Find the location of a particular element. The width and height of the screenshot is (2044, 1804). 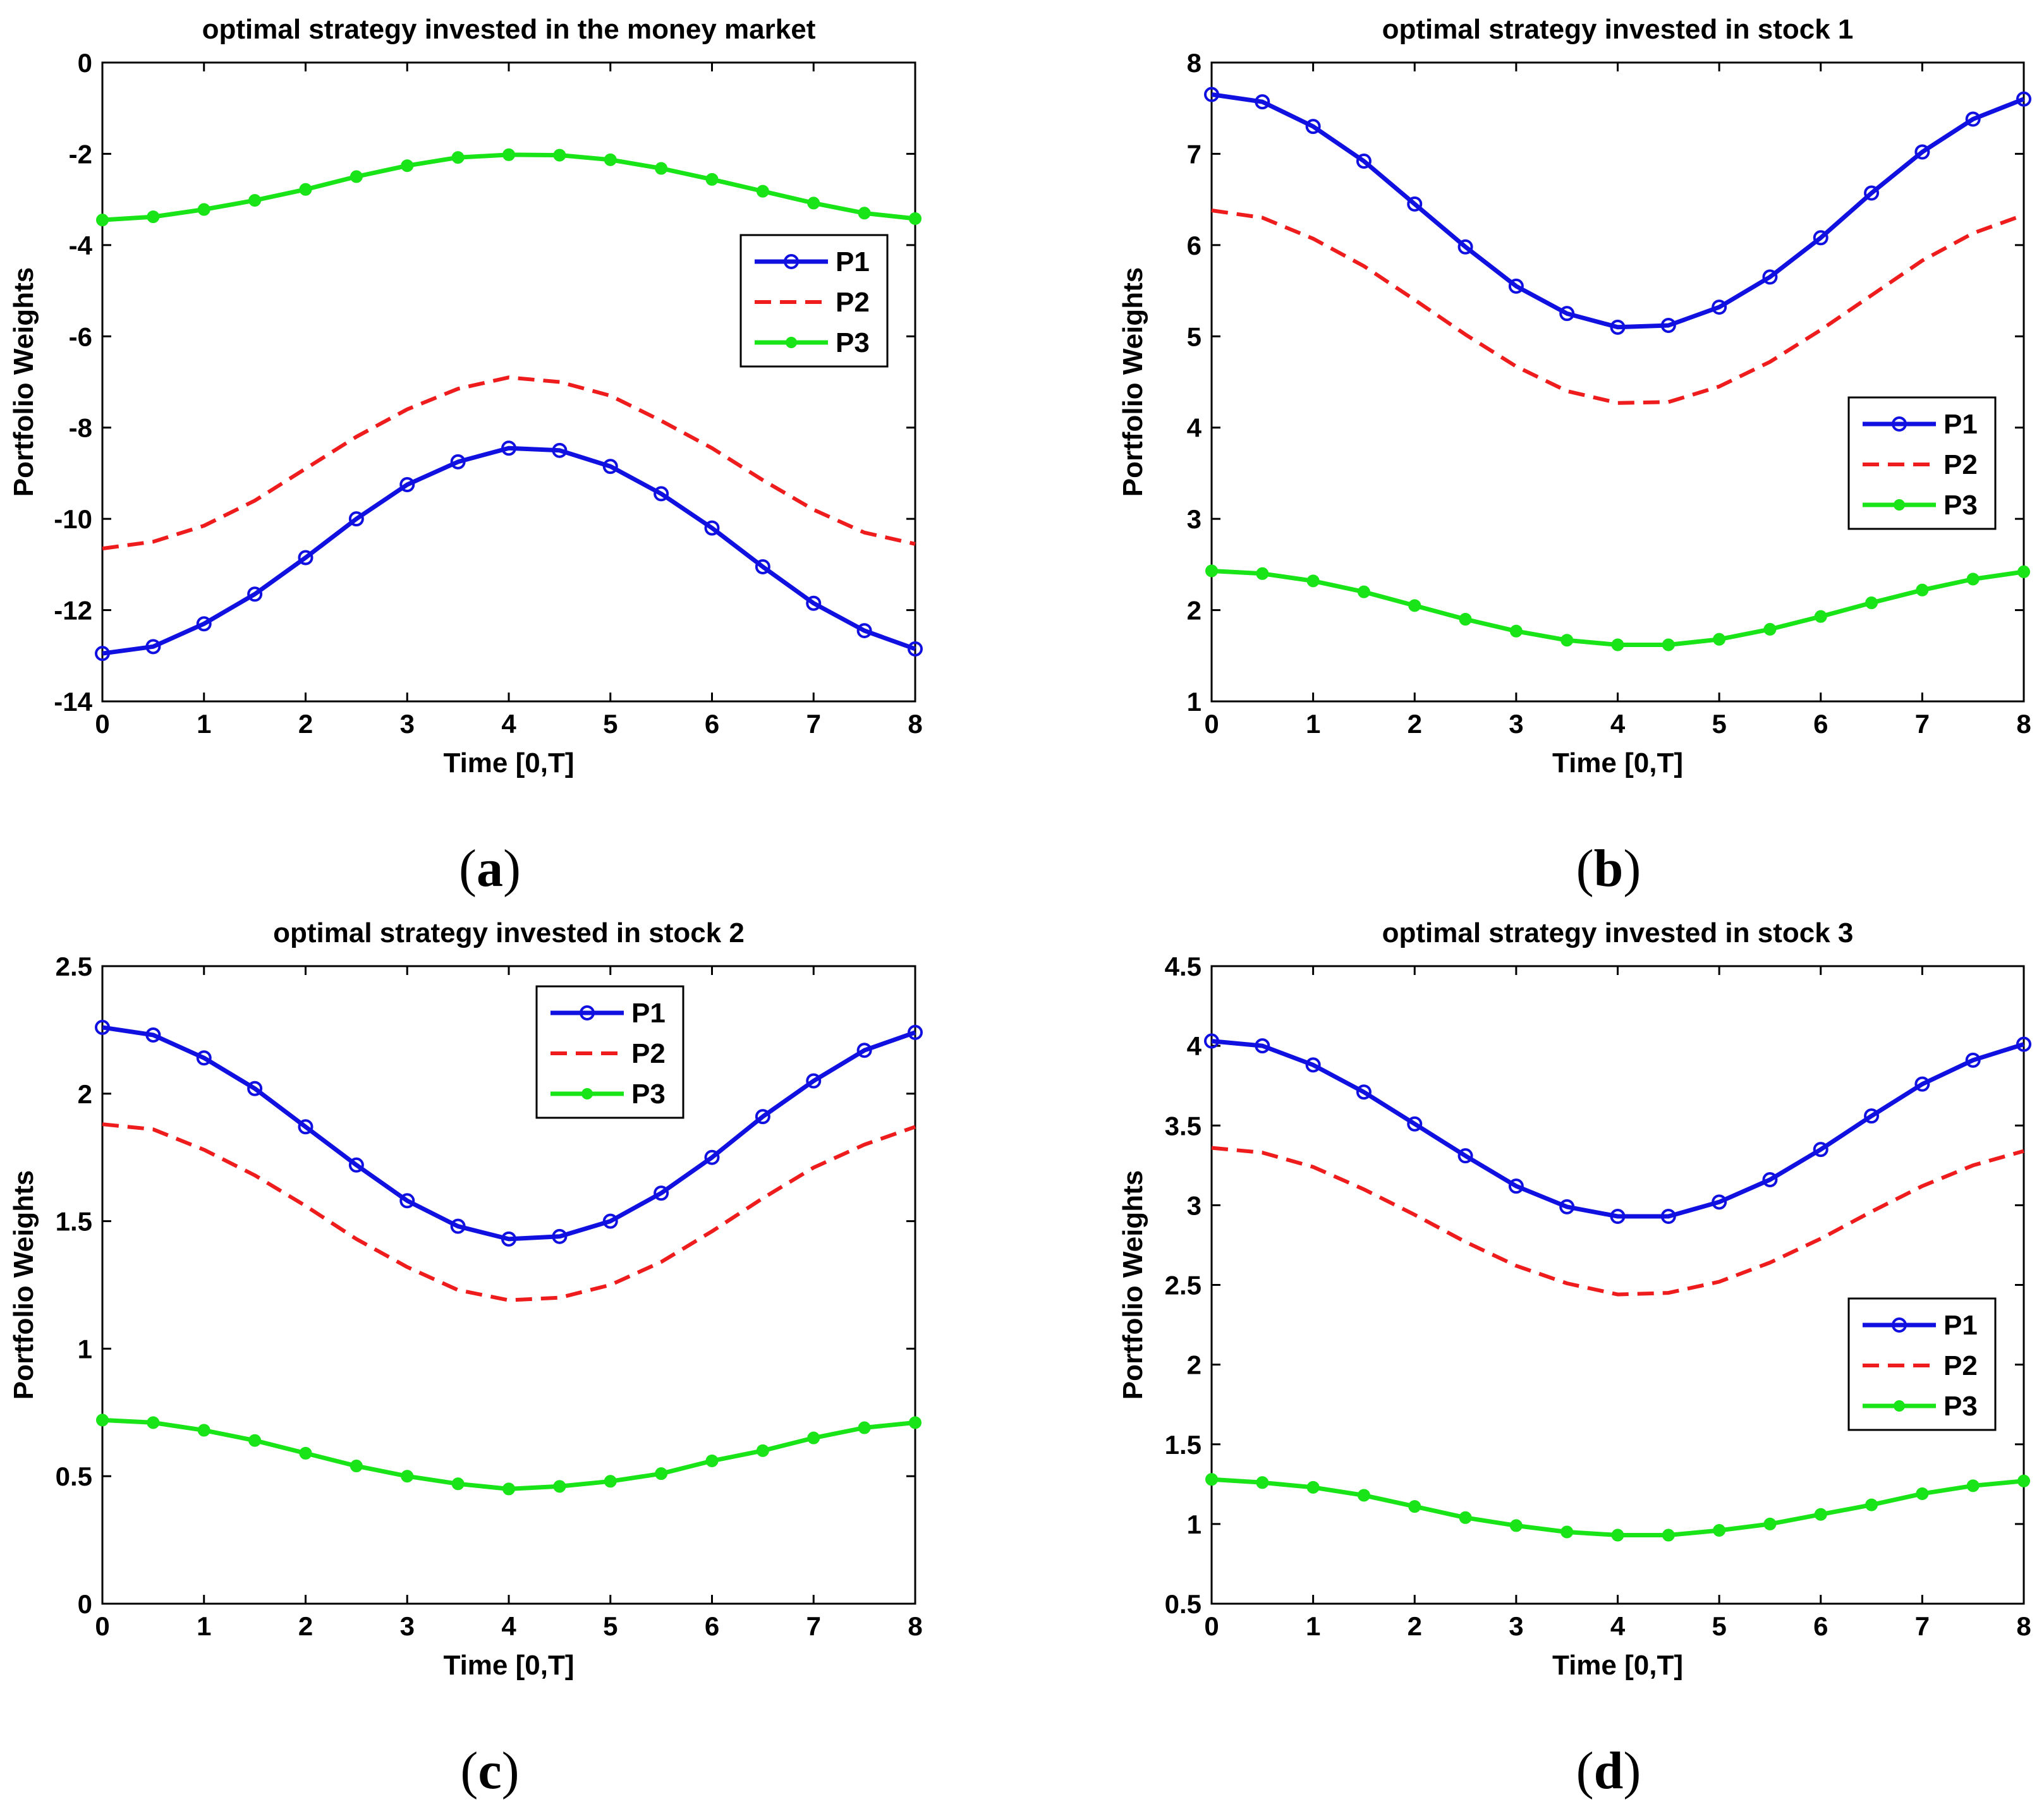

y-tick-label: 4.5 is located at coordinates (1183, 967).